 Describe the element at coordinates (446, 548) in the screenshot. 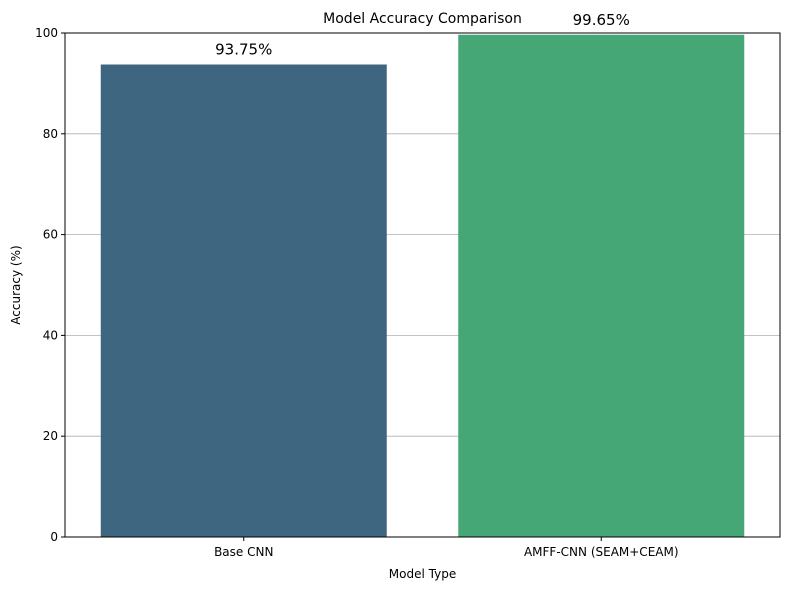

I see `x-axis-ticks: Base CNN AMFF-CNN (SEAM+CEAM)` at that location.